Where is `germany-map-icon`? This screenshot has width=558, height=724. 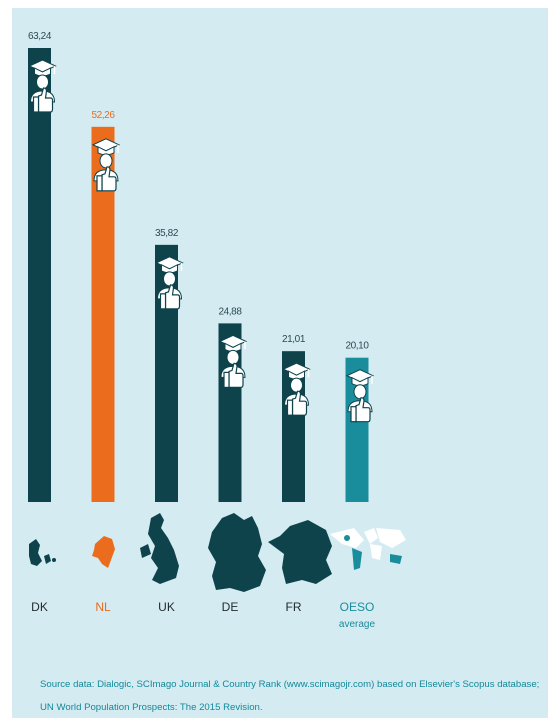 germany-map-icon is located at coordinates (237, 552).